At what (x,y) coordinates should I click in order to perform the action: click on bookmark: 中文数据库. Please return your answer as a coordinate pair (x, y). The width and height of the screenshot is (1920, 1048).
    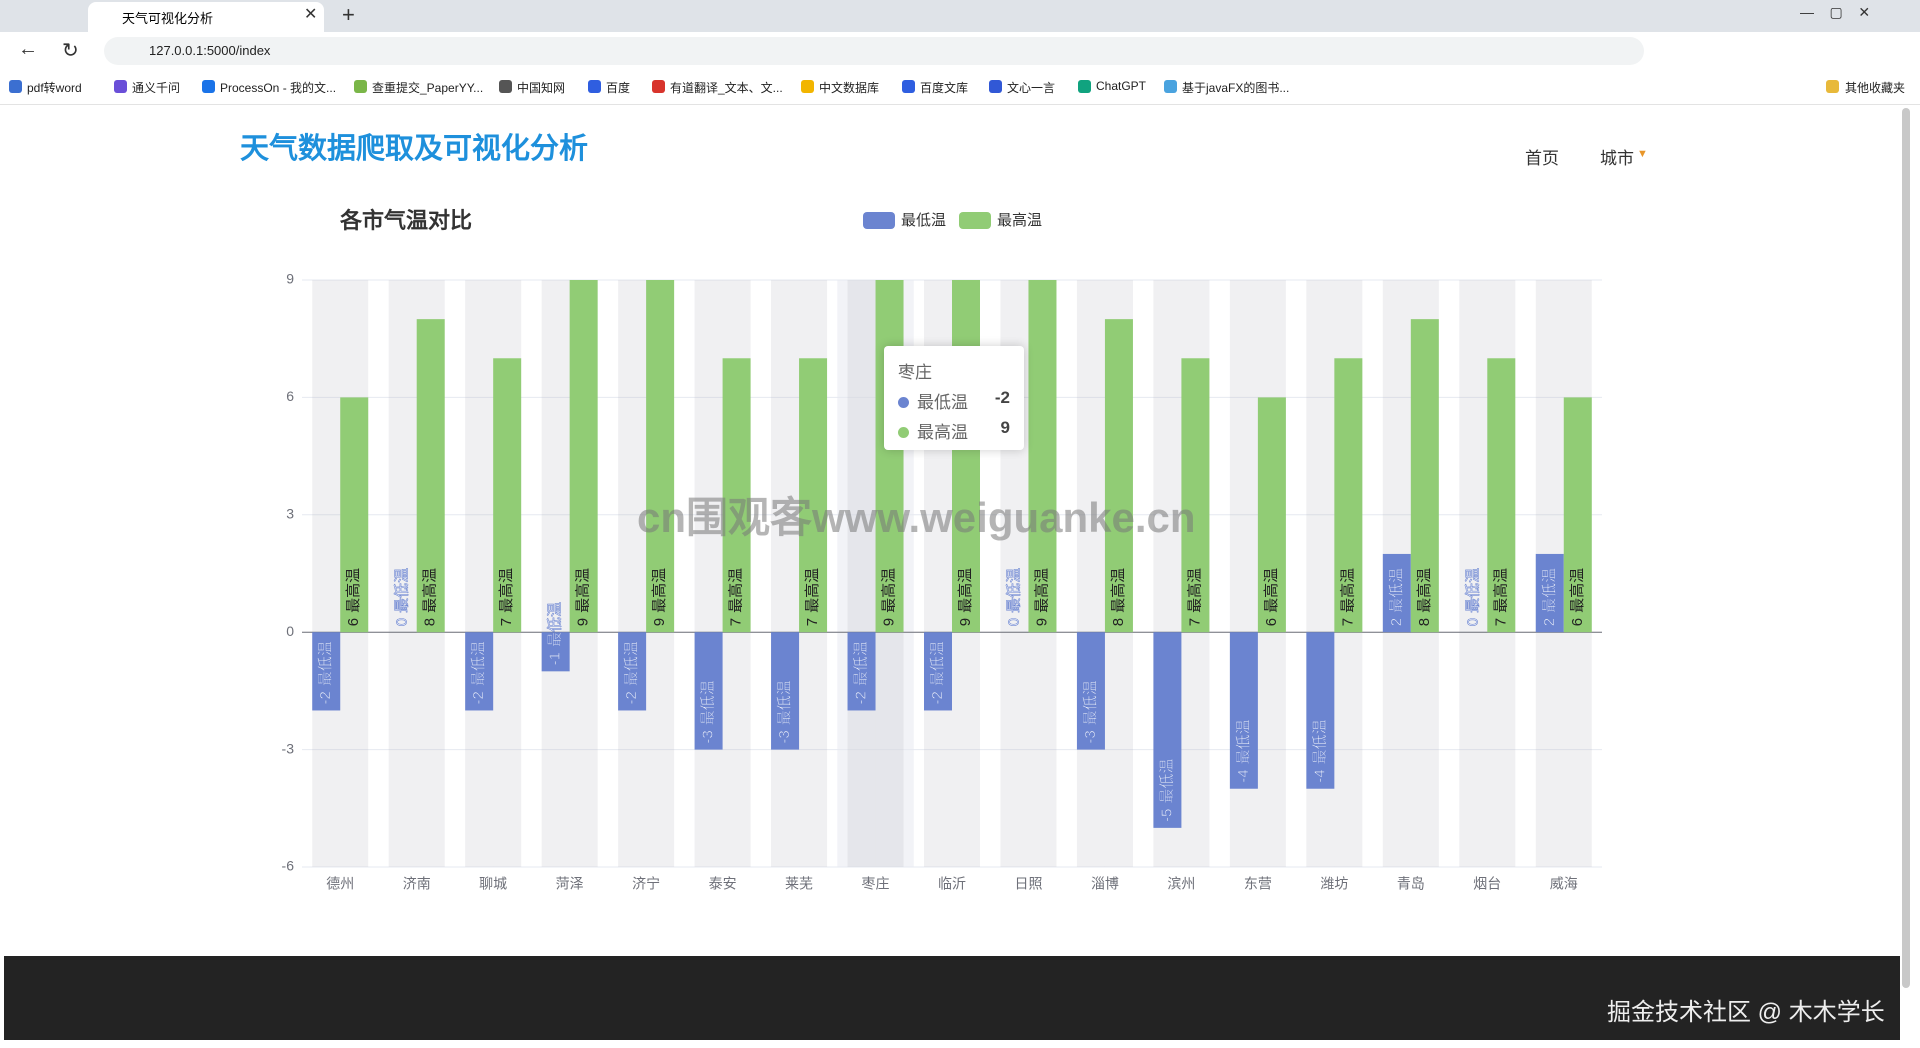
    Looking at the image, I should click on (849, 88).